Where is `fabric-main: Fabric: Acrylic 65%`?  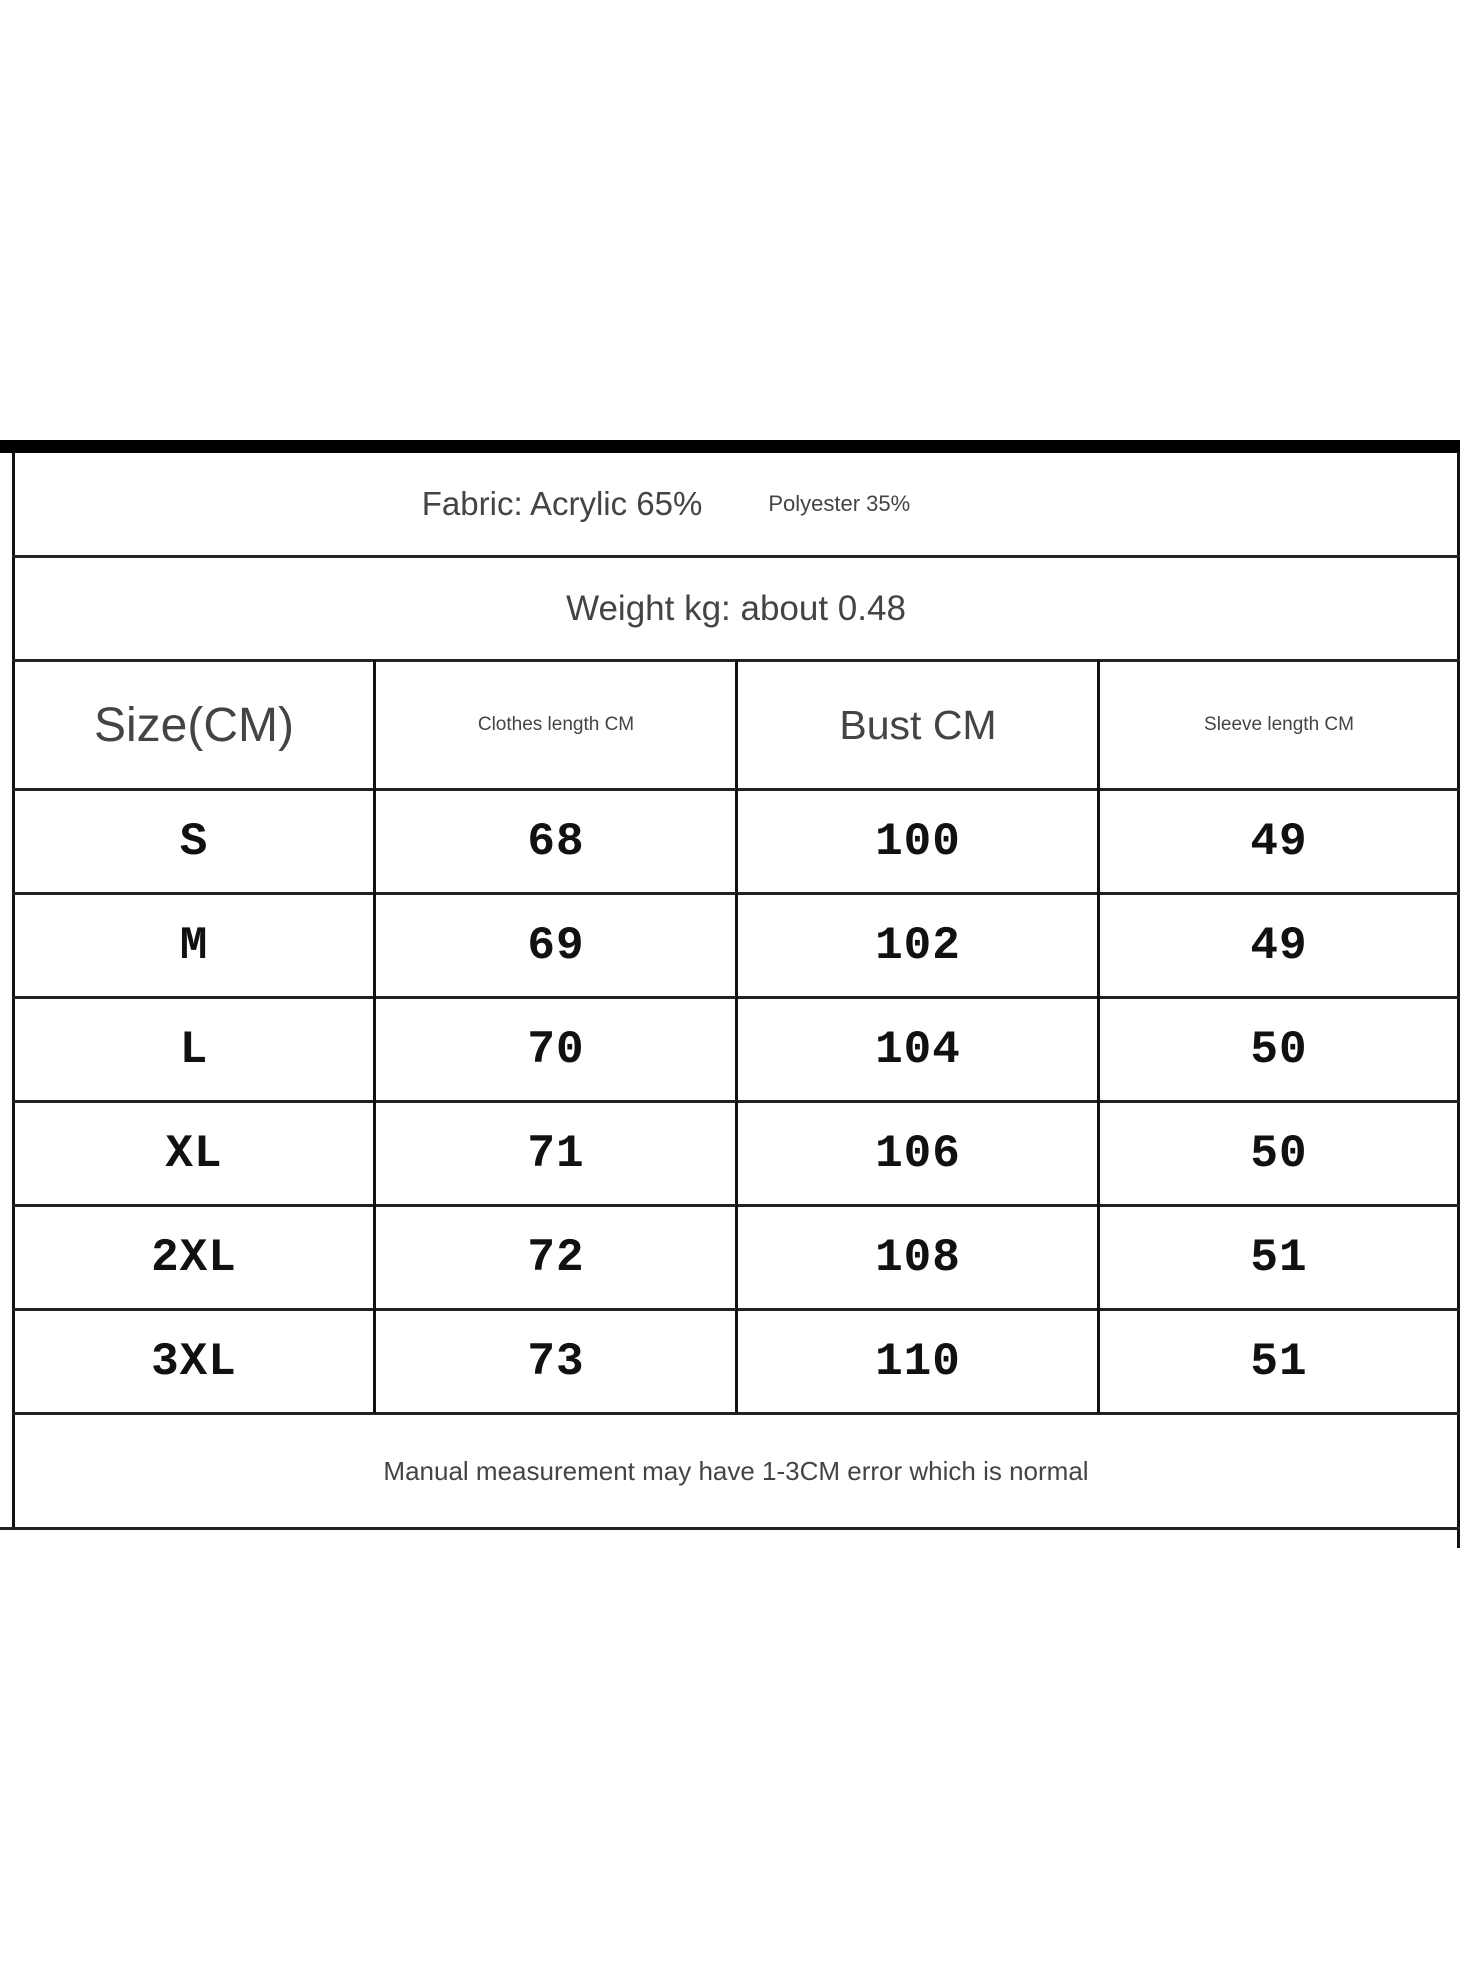 fabric-main: Fabric: Acrylic 65% is located at coordinates (562, 503).